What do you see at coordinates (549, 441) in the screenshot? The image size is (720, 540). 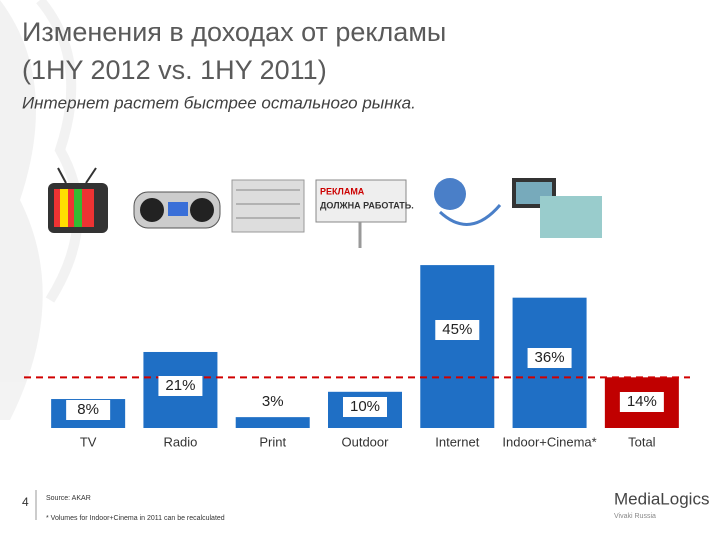 I see `x-tick-label: Indoor+Cinema*` at bounding box center [549, 441].